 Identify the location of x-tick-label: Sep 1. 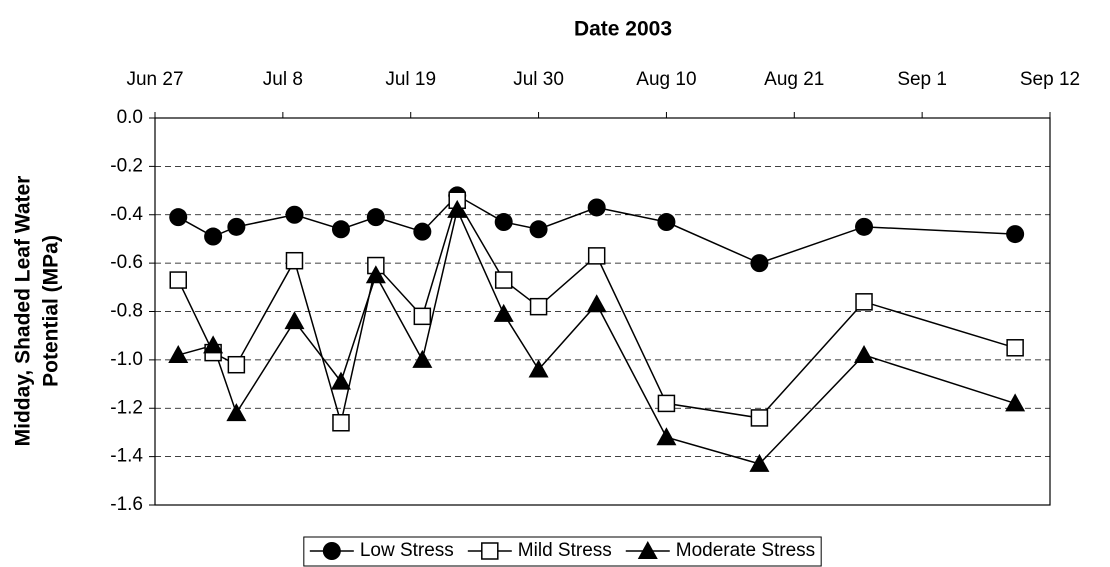
(922, 79).